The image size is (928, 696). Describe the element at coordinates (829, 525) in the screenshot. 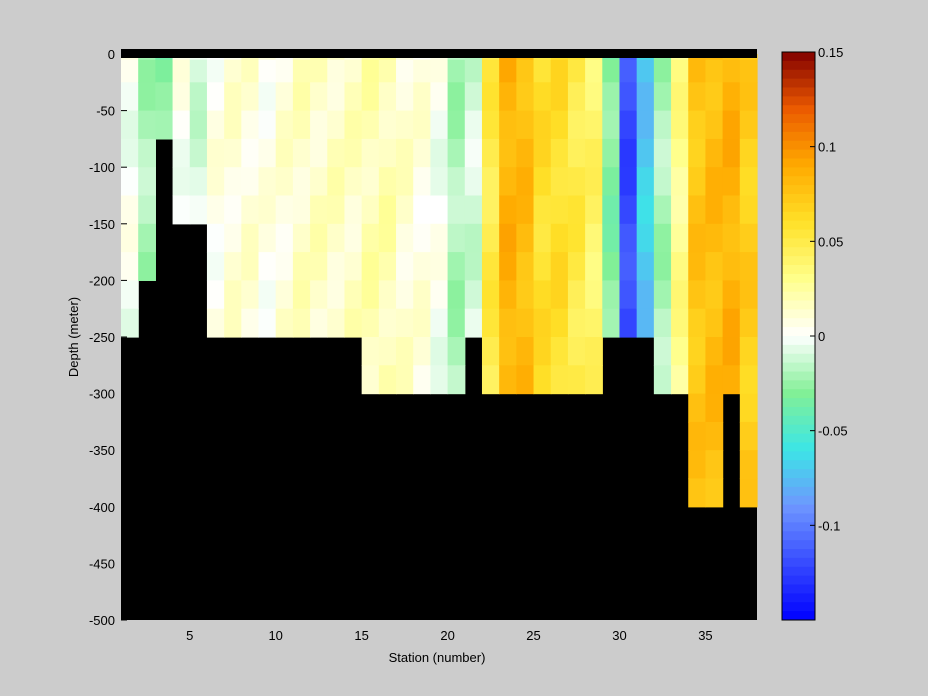

I see `colorbar-tick-label: -0.1` at that location.